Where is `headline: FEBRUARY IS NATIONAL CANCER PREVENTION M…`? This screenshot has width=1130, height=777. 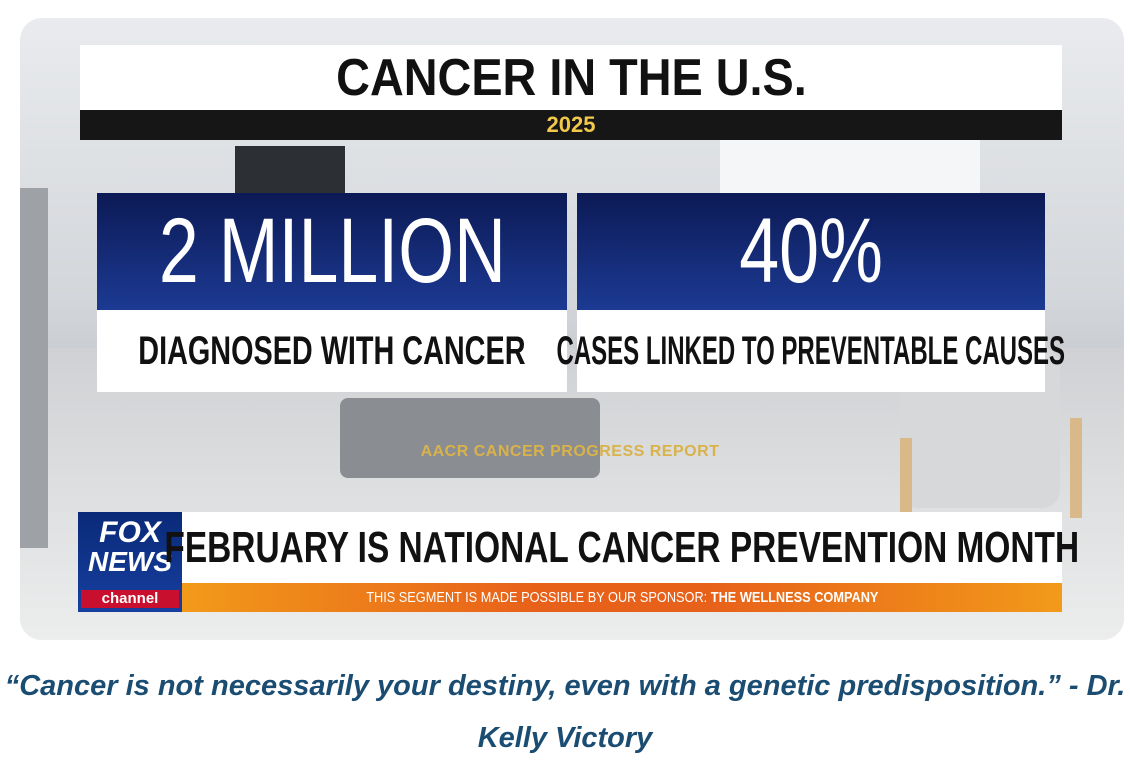
headline: FEBRUARY IS NATIONAL CANCER PREVENTION M… is located at coordinates (622, 547).